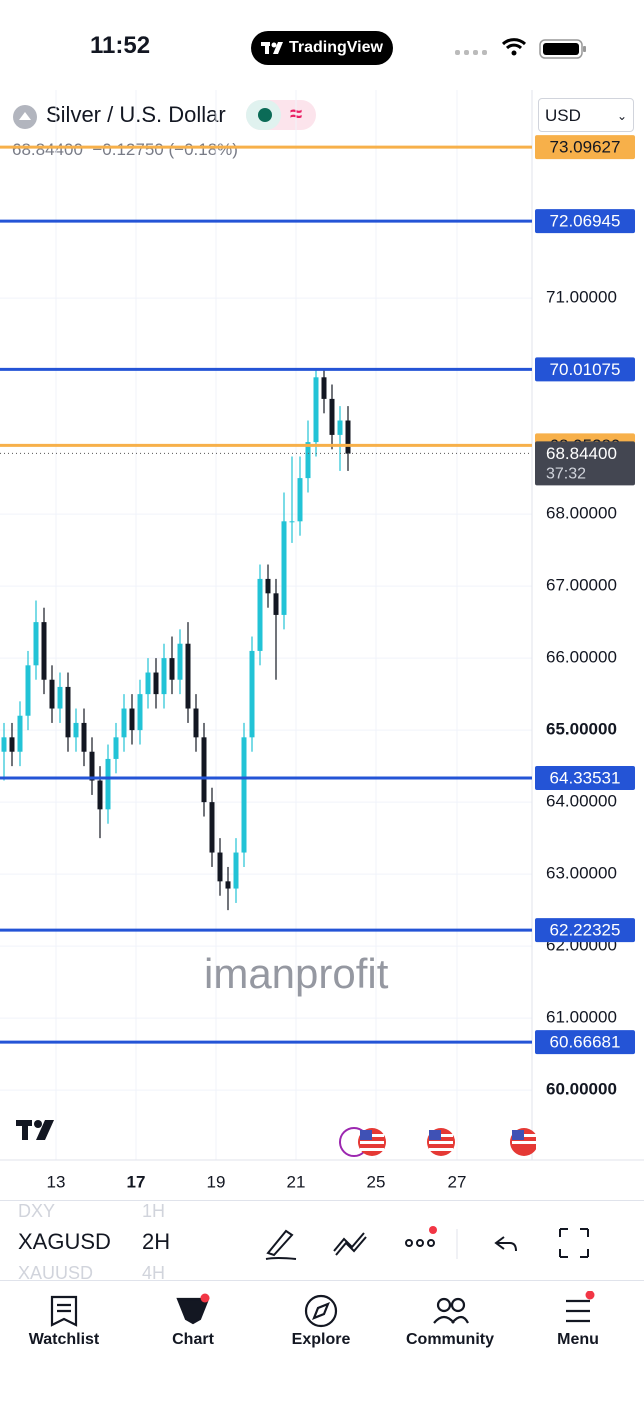  I want to click on toolbar: DXY 1H XAGUSD 2H XAUUSD 4H, so click(322, 1241).